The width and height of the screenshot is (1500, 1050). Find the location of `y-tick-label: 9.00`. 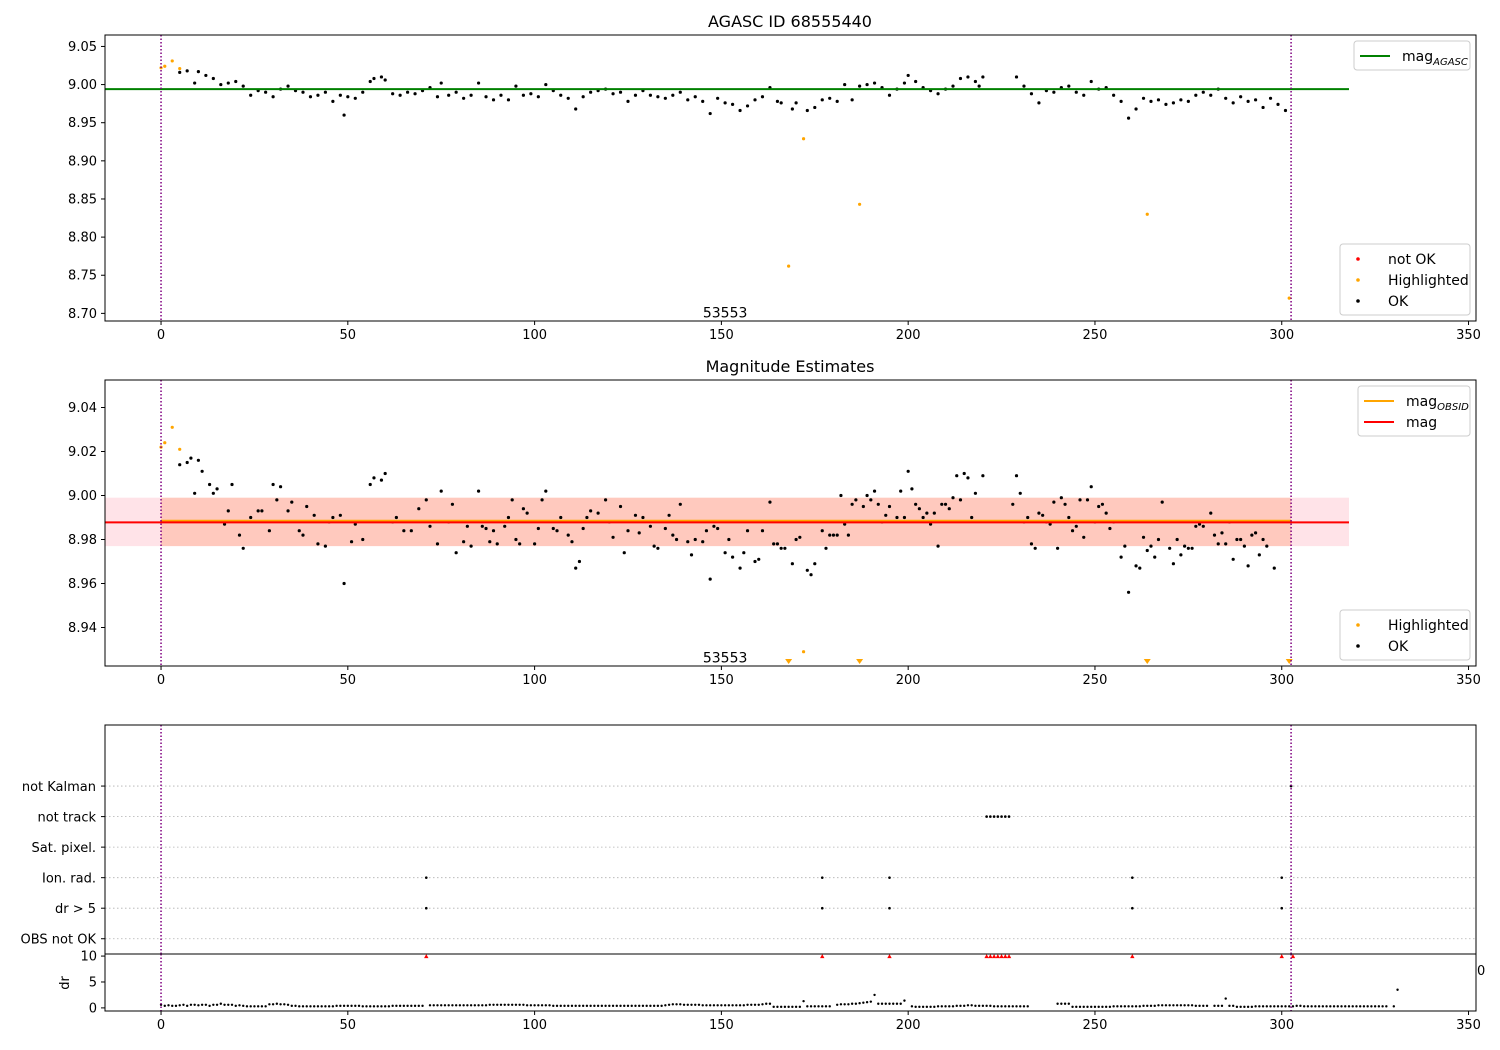

y-tick-label: 9.00 is located at coordinates (82, 496).